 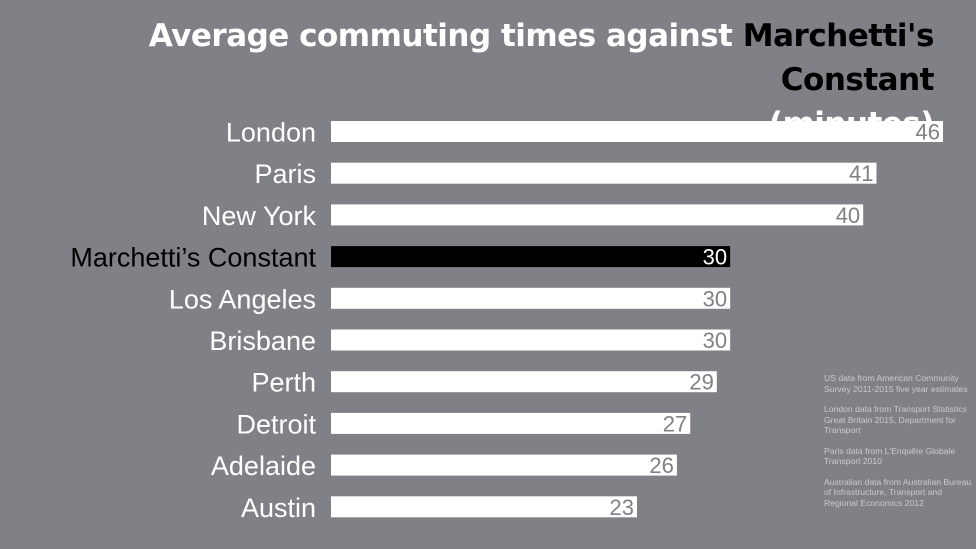 What do you see at coordinates (276, 424) in the screenshot?
I see `category-label: Detroit` at bounding box center [276, 424].